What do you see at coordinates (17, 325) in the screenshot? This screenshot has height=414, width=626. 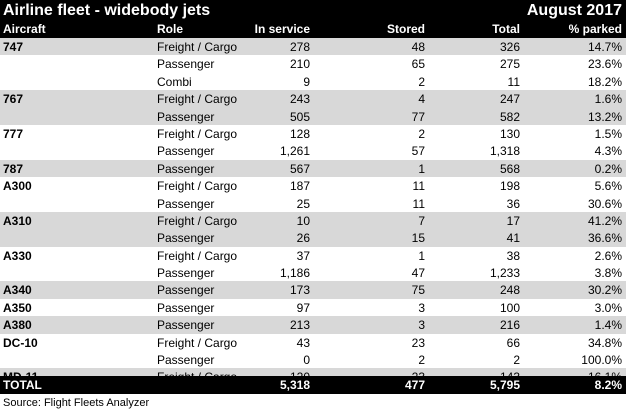 I see `cell-aircraft: A380` at bounding box center [17, 325].